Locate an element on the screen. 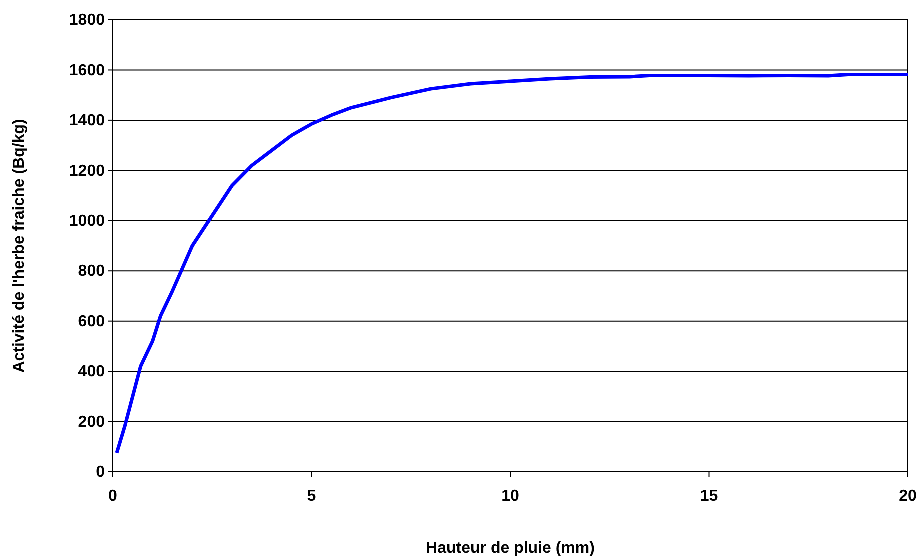 The height and width of the screenshot is (558, 921). x-axis-title: Hauteur de pluie (mm) is located at coordinates (510, 548).